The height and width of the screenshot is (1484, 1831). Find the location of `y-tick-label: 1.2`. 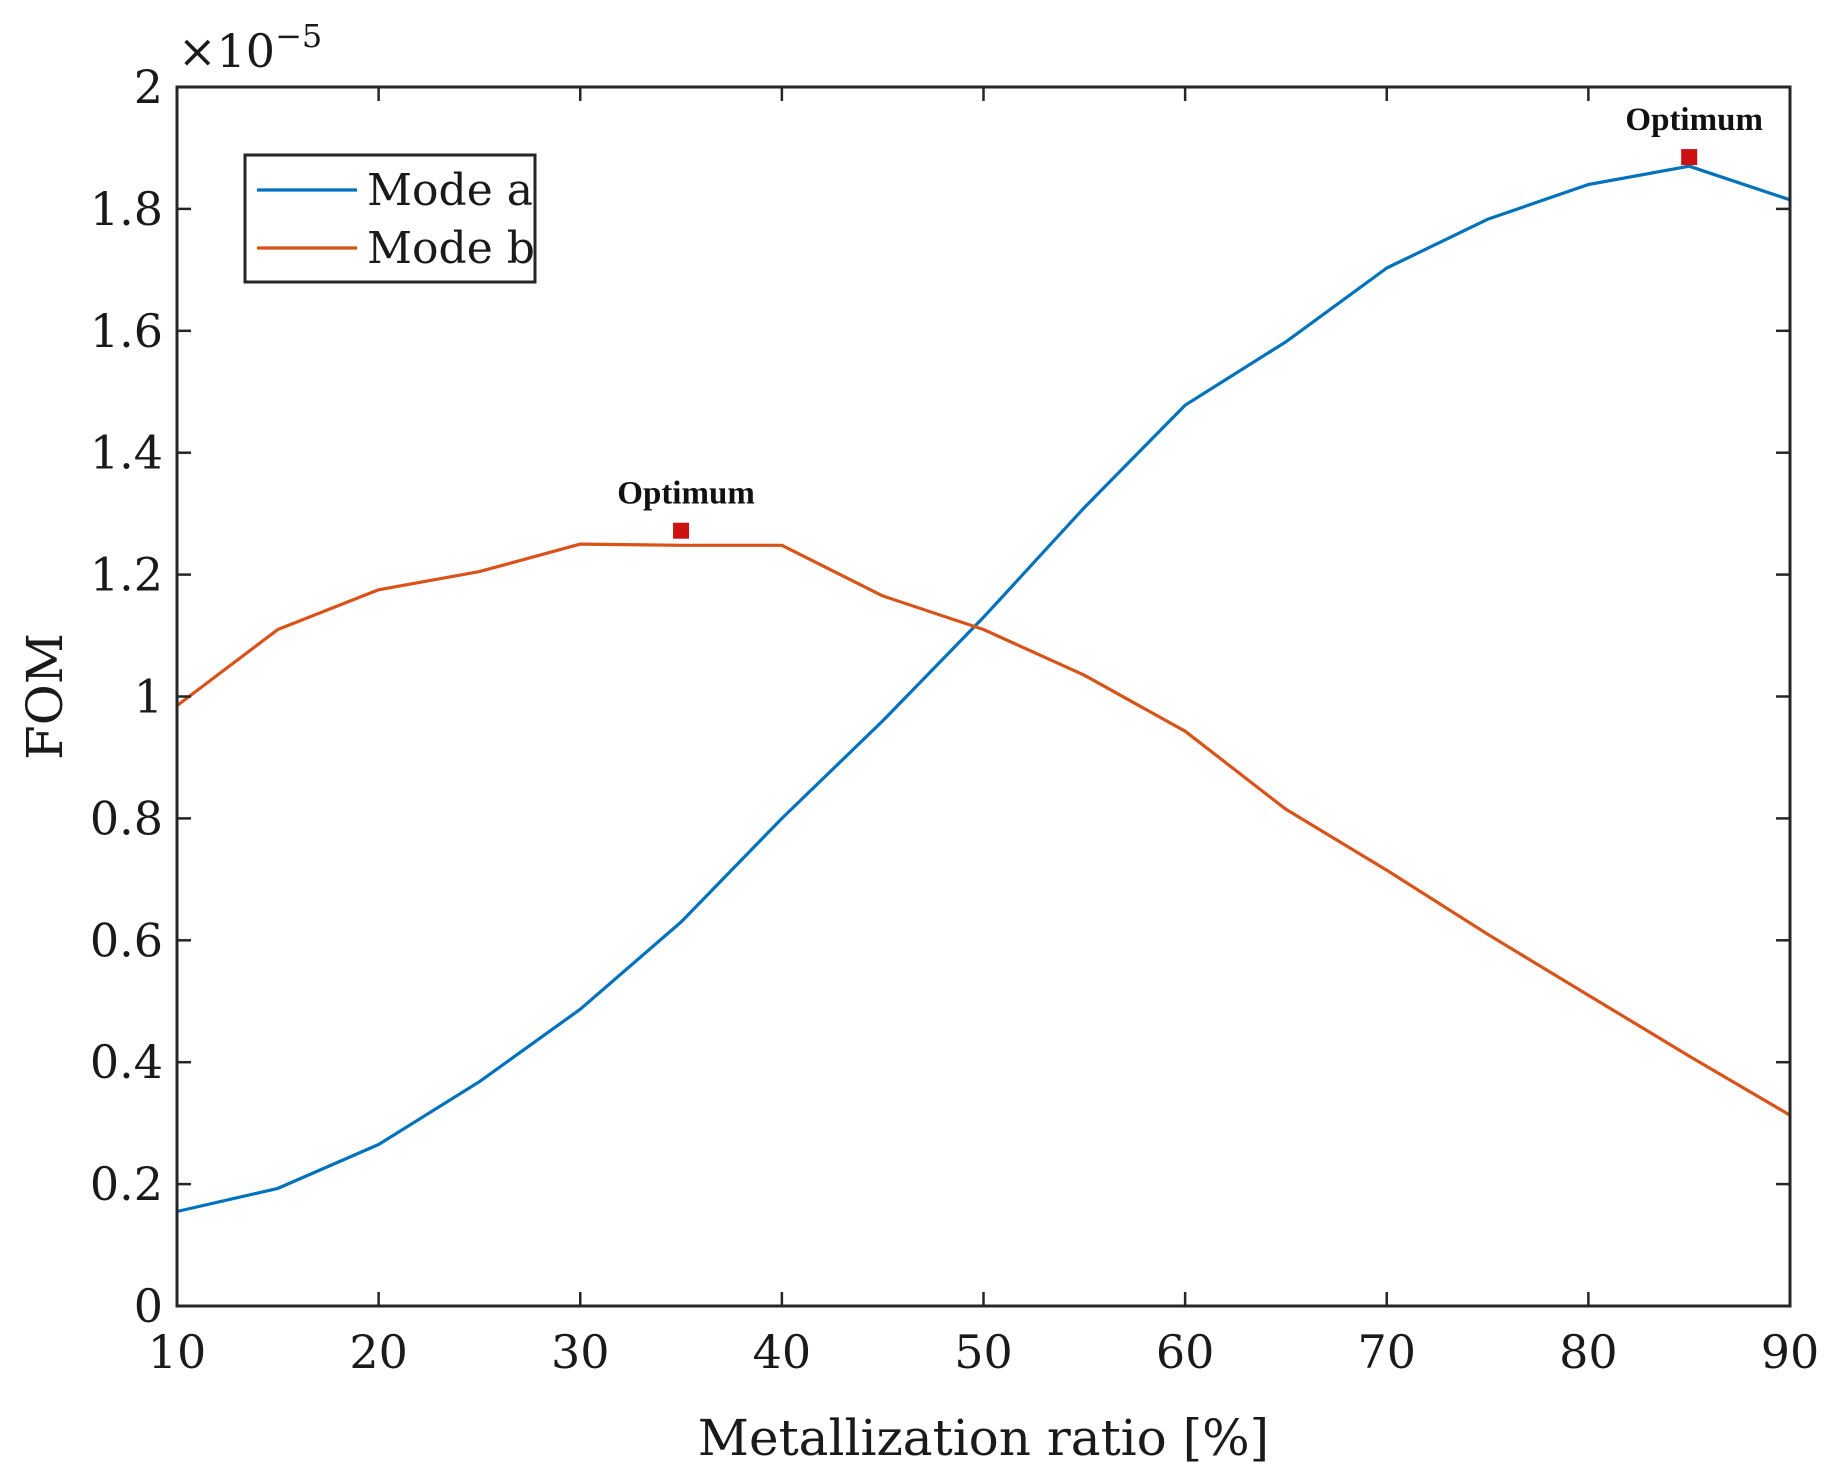

y-tick-label: 1.2 is located at coordinates (126, 575).